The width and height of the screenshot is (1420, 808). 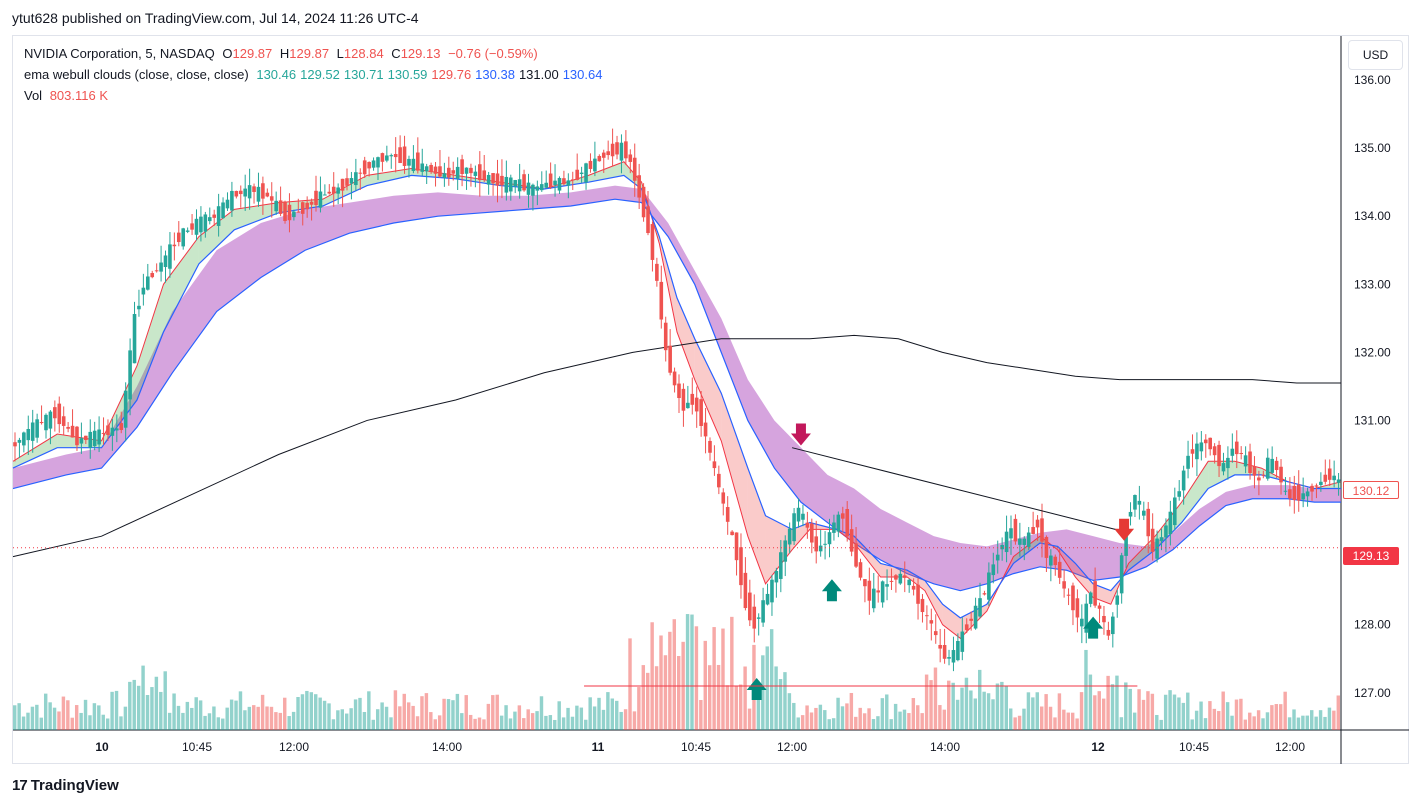 What do you see at coordinates (33, 95) in the screenshot?
I see `volume-label: Vol` at bounding box center [33, 95].